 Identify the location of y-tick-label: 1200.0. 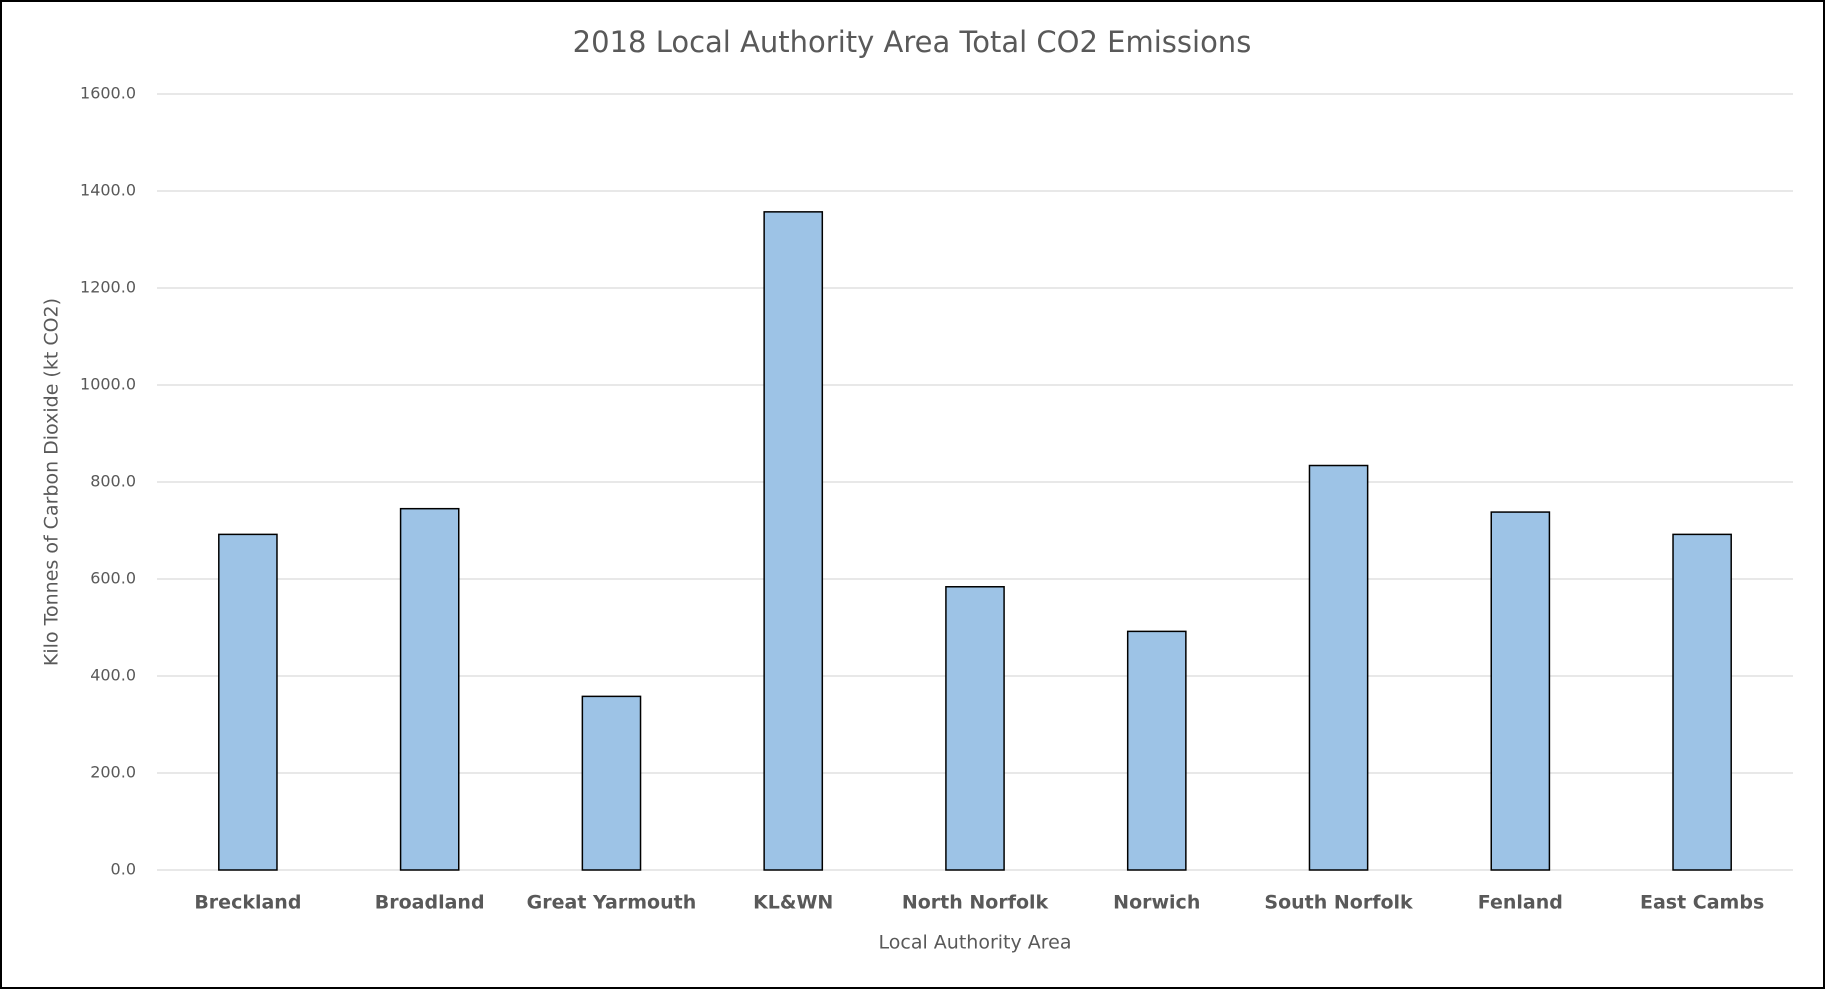
(108, 287).